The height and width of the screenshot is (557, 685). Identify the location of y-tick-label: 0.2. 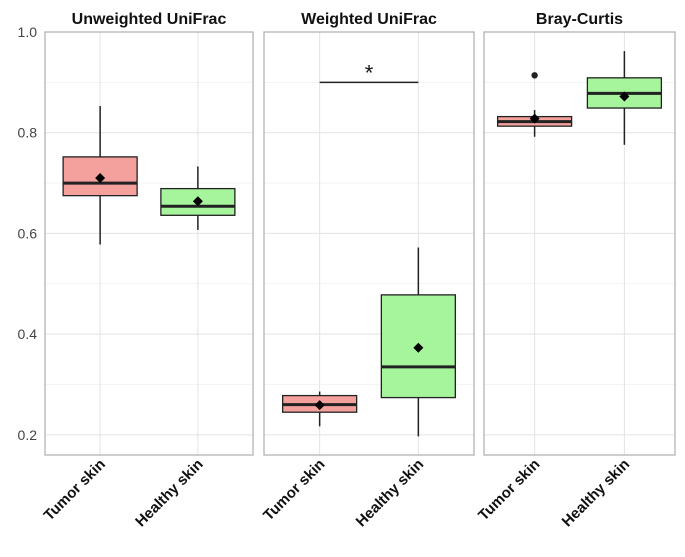
(28, 435).